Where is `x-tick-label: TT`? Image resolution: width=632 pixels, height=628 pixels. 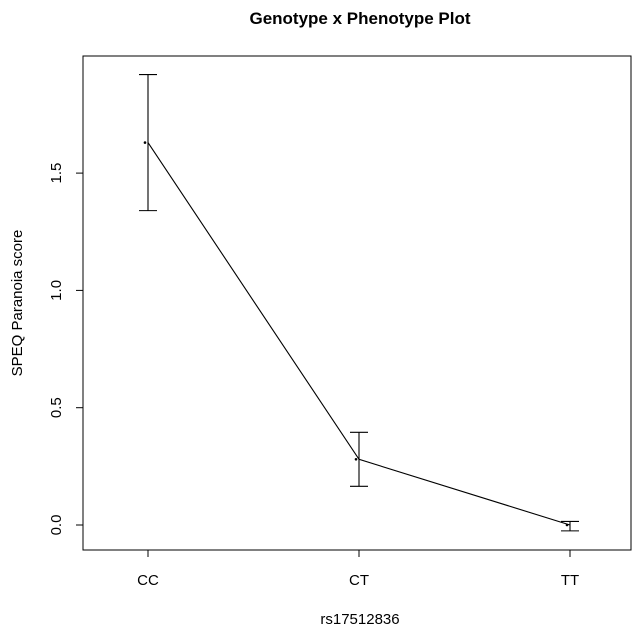
x-tick-label: TT is located at coordinates (570, 580).